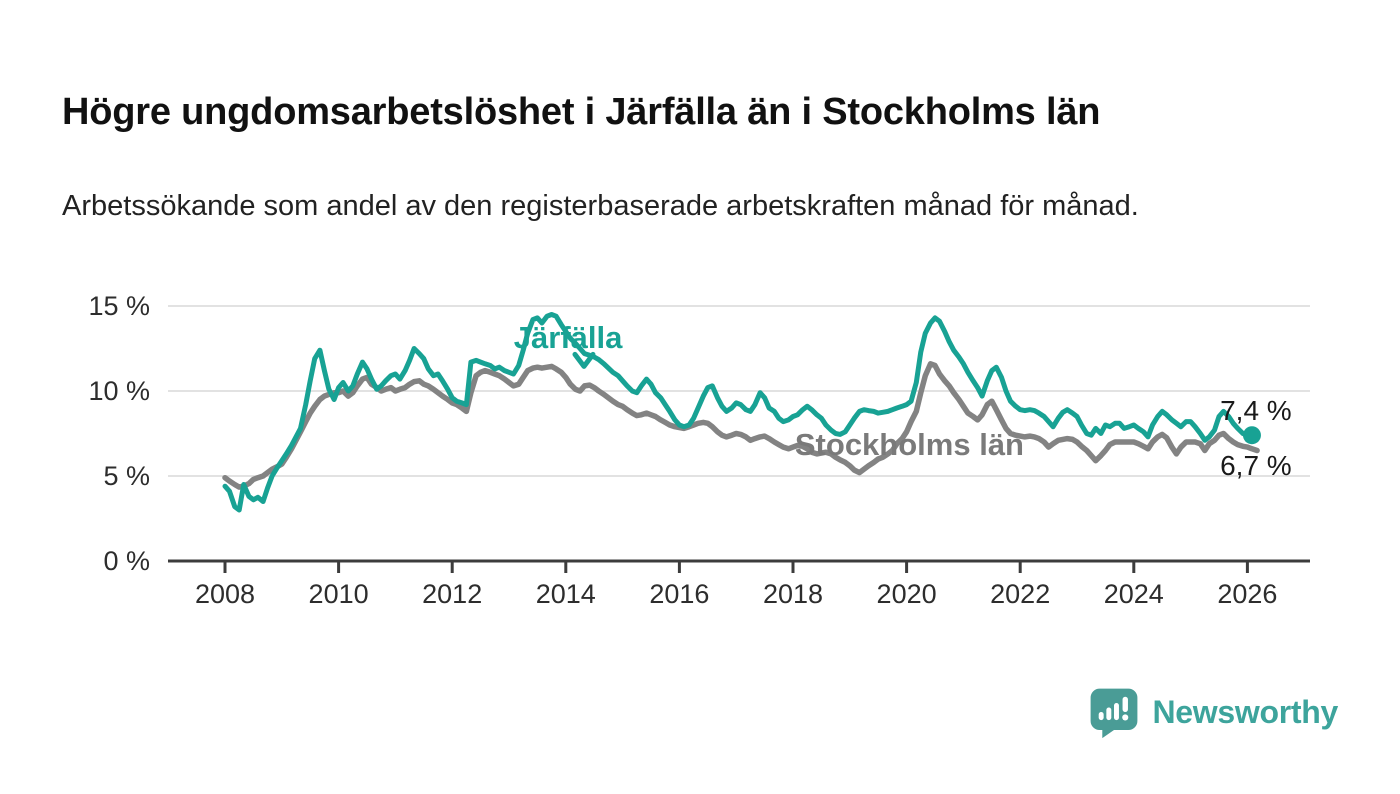  What do you see at coordinates (119, 306) in the screenshot?
I see `y-axis-label: 15 %` at bounding box center [119, 306].